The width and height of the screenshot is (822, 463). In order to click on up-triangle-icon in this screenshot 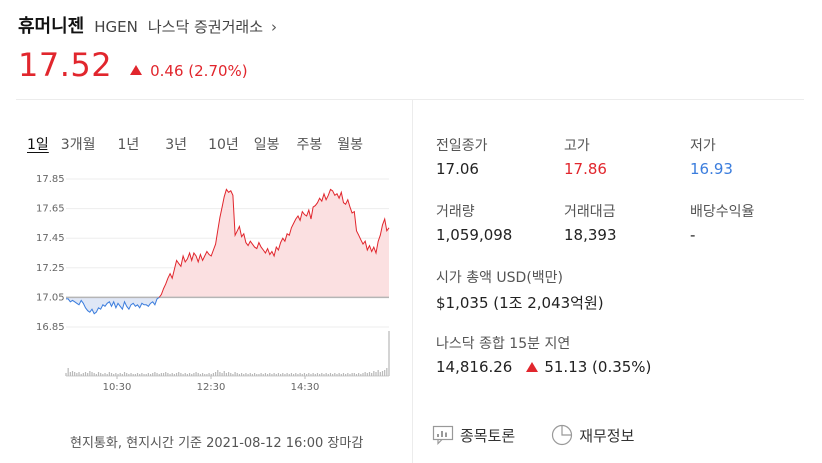, I will do `click(136, 70)`.